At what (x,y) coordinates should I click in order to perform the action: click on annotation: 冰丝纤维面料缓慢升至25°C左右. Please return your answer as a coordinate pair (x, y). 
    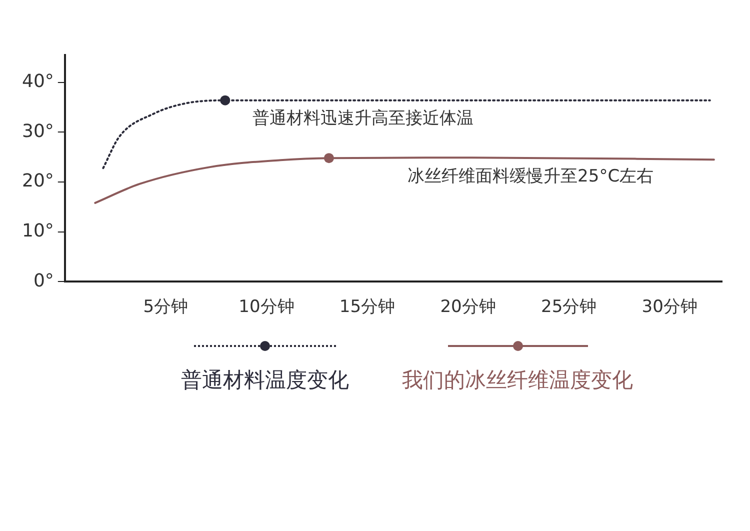
    Looking at the image, I should click on (531, 176).